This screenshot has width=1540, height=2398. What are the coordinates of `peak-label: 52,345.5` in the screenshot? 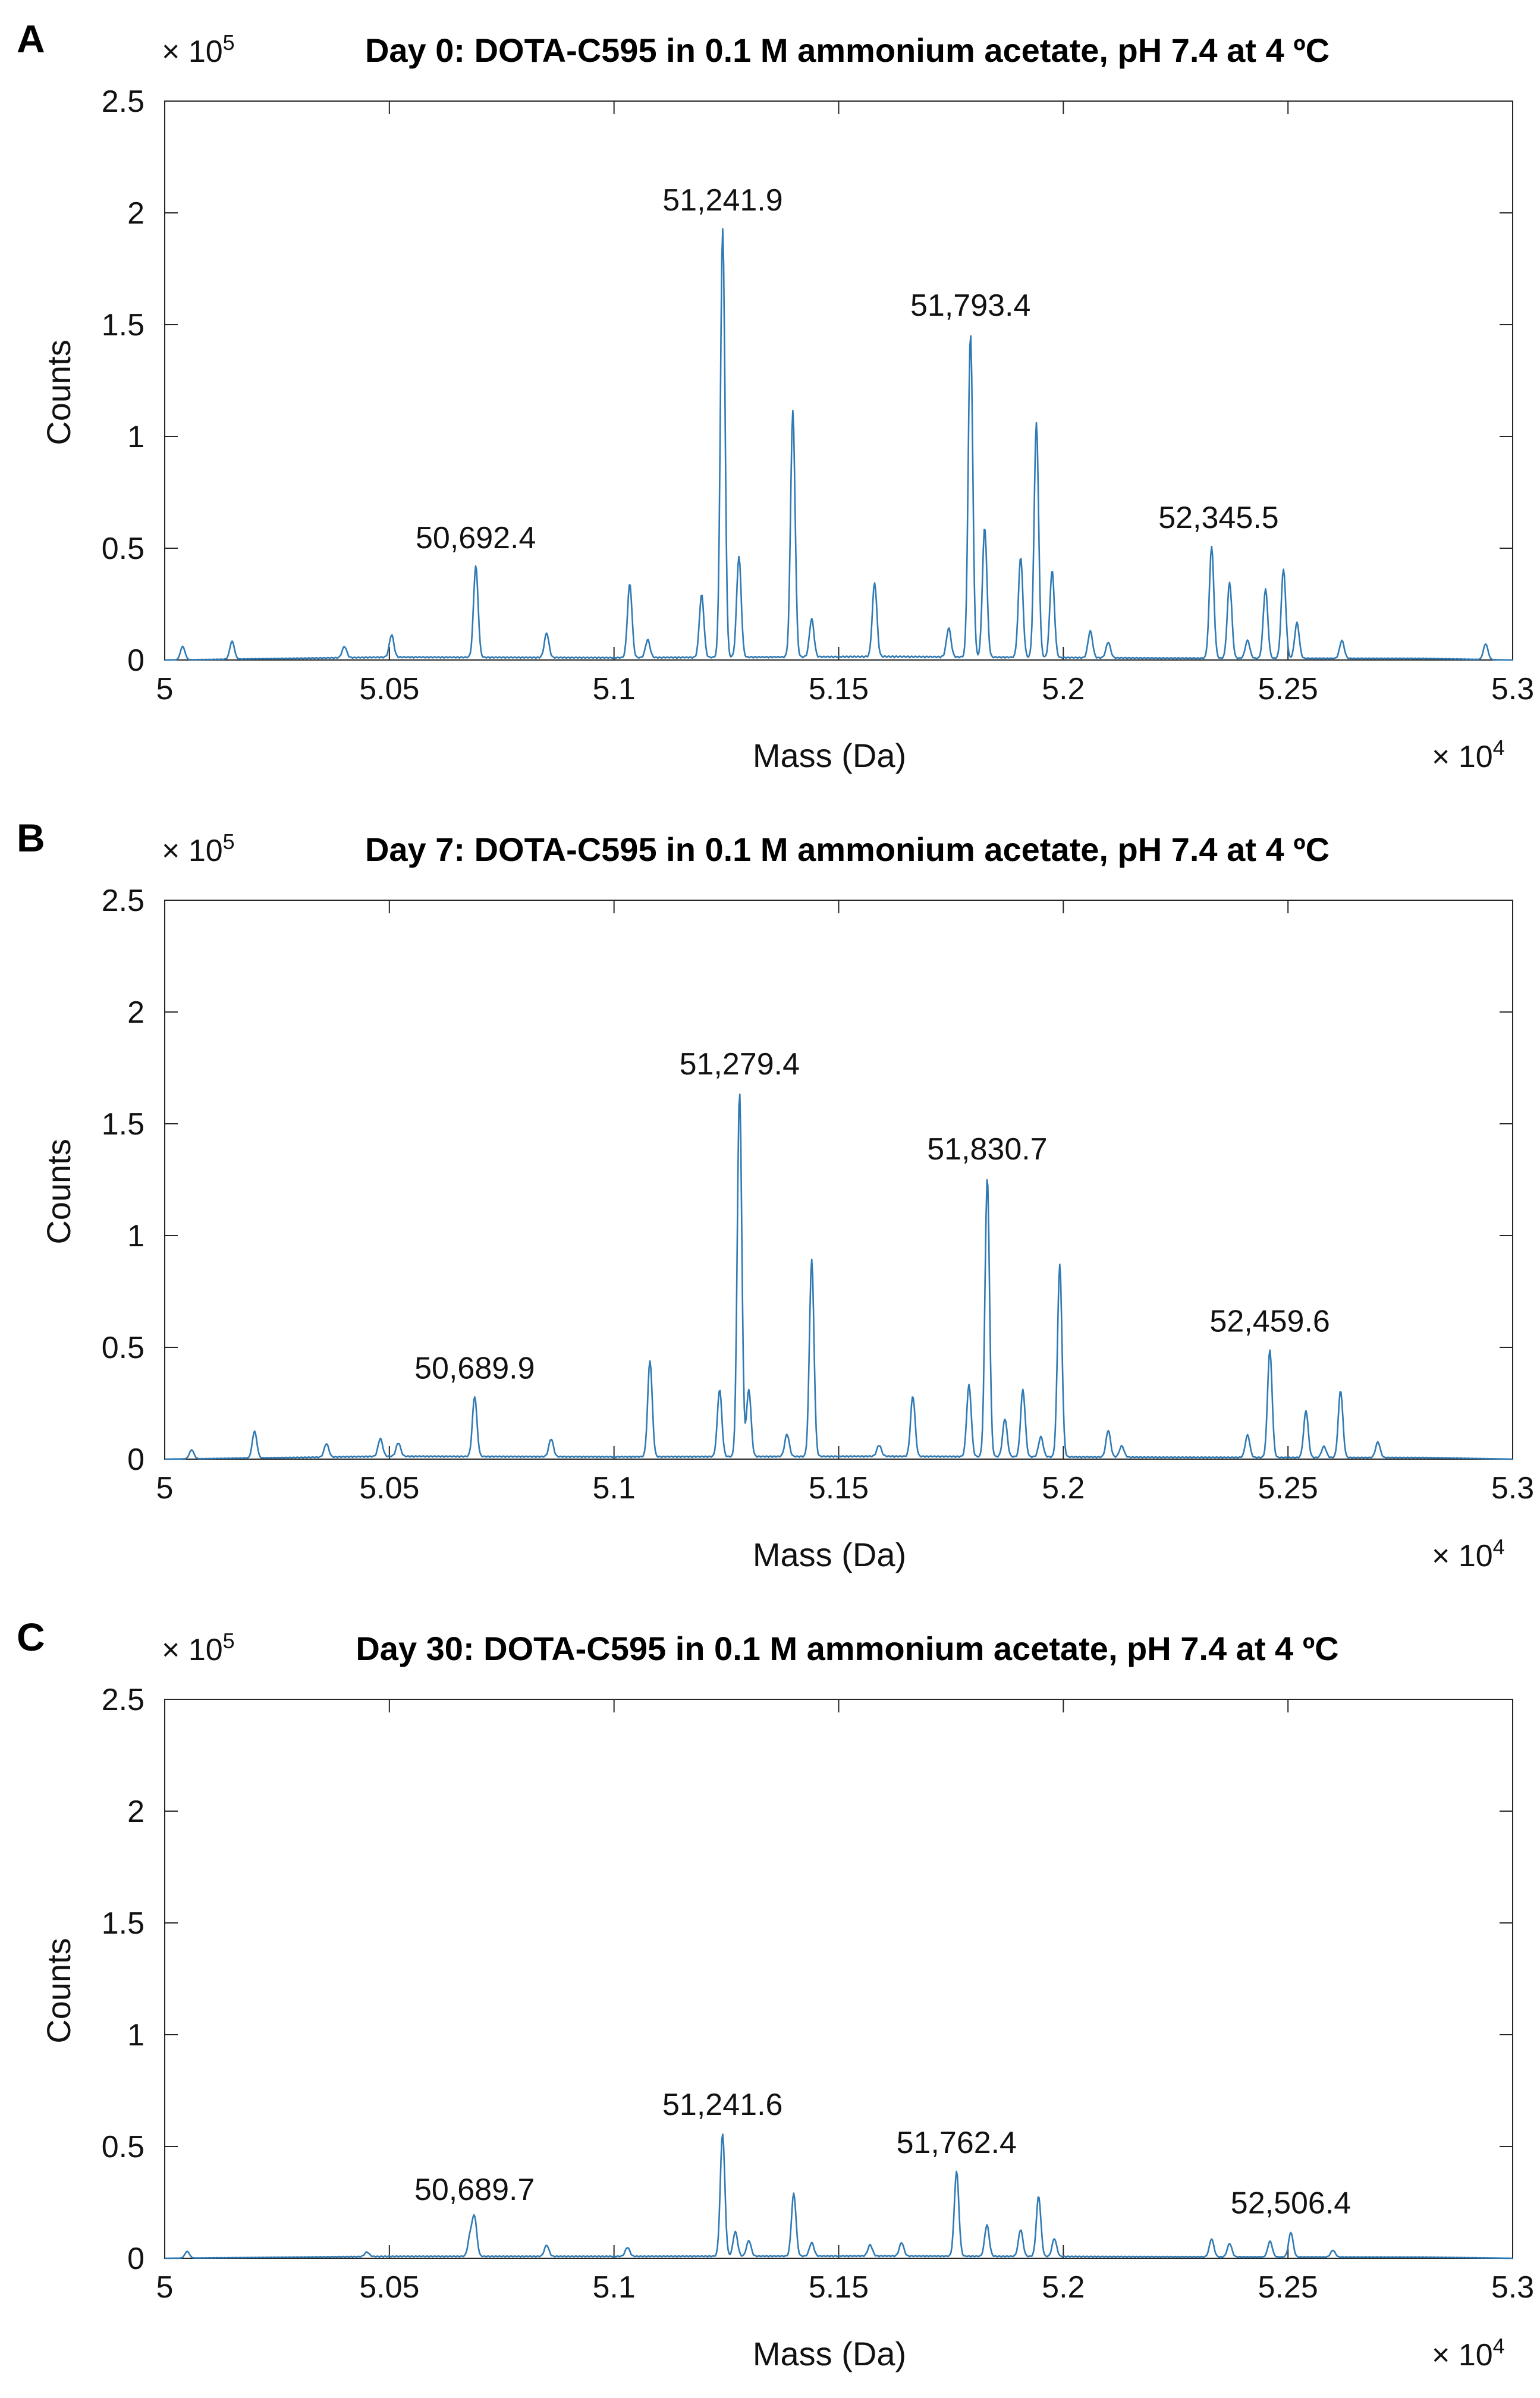 It's located at (1218, 518).